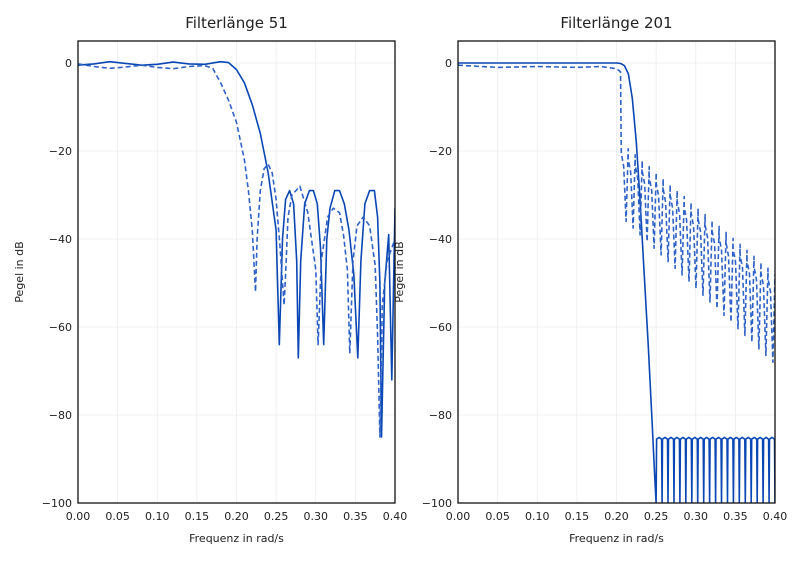  Describe the element at coordinates (616, 23) in the screenshot. I see `chart-title: Filterlänge 201` at that location.